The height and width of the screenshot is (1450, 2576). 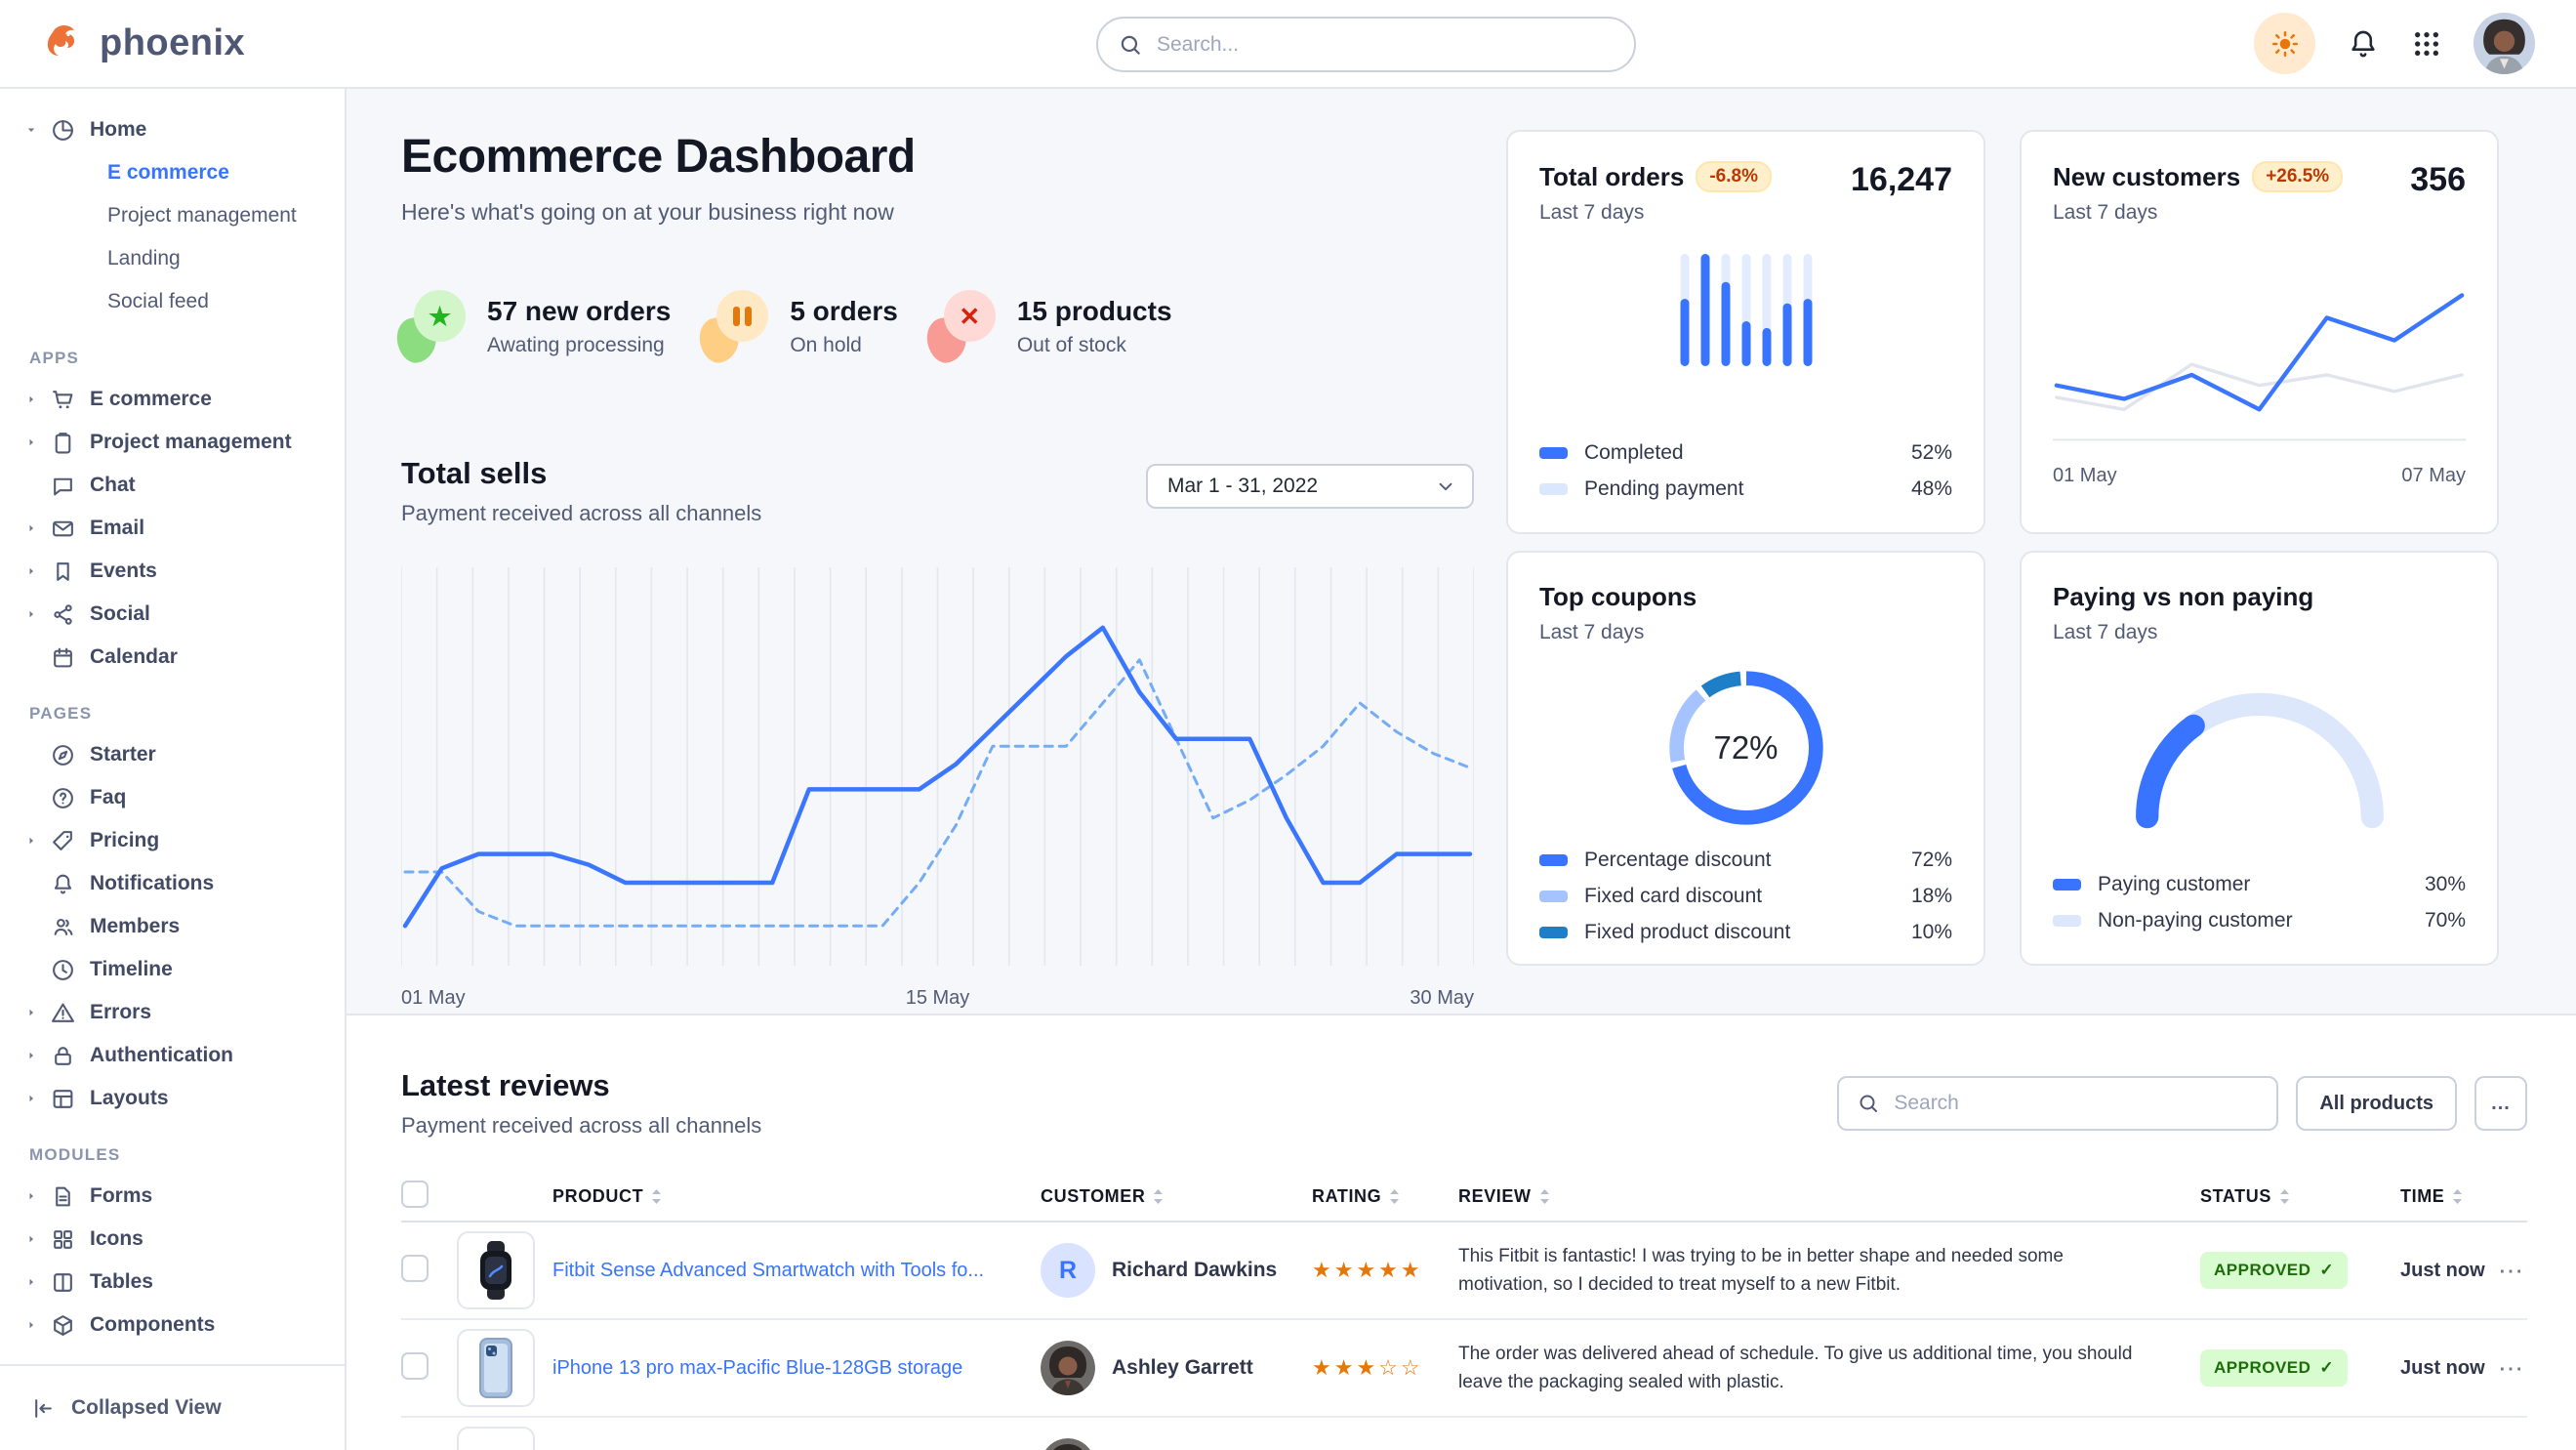 I want to click on users-icon, so click(x=63, y=927).